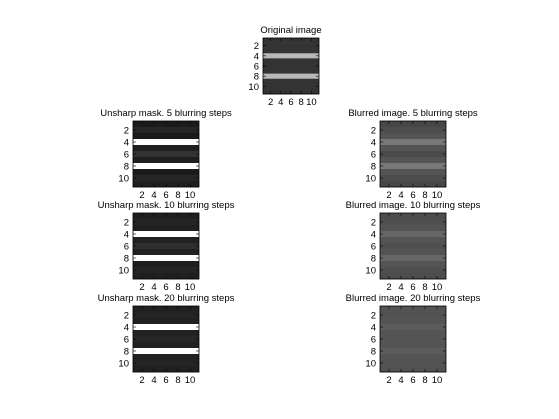 The image size is (559, 419). I want to click on panel-title: Unsharp mask. 10 blurring steps, so click(166, 205).